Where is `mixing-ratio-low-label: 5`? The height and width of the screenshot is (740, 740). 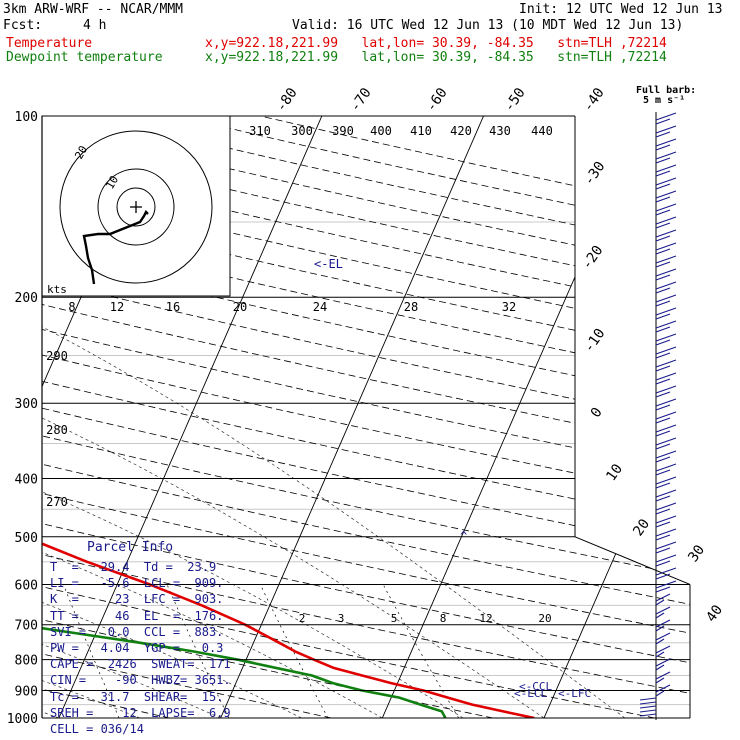
mixing-ratio-low-label: 5 is located at coordinates (394, 618).